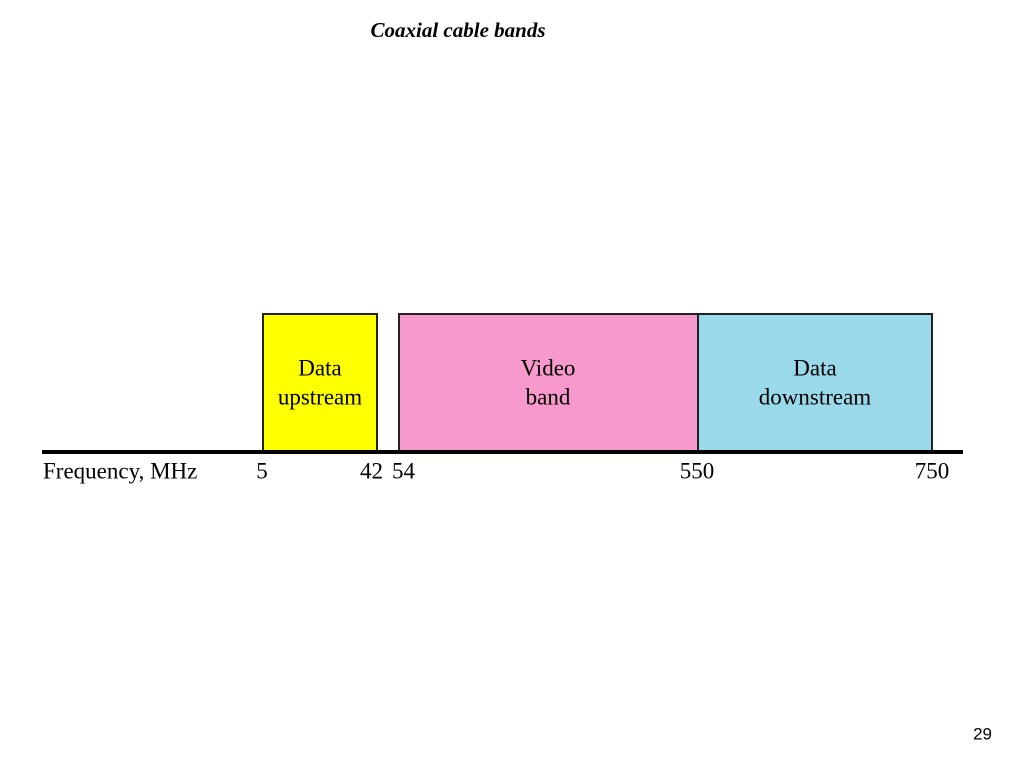 The width and height of the screenshot is (1024, 768). What do you see at coordinates (320, 396) in the screenshot?
I see `band-label: upstream` at bounding box center [320, 396].